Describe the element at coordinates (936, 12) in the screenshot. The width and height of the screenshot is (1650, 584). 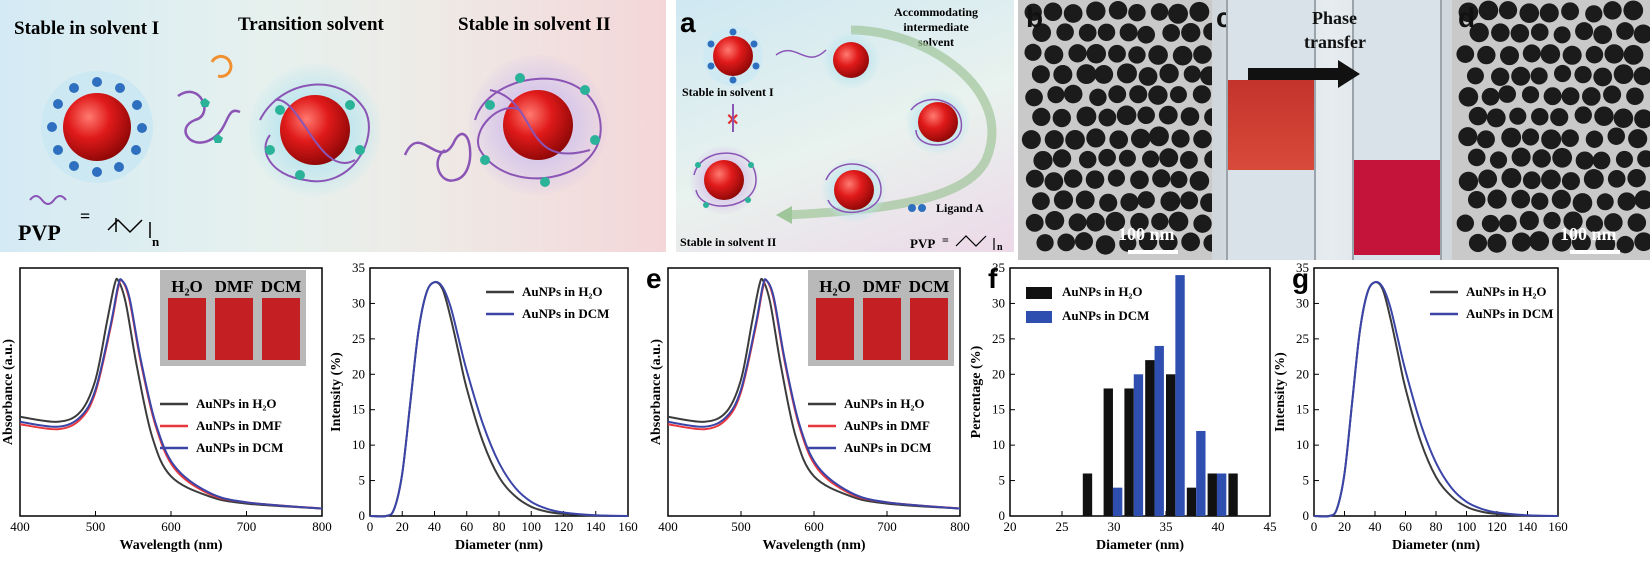
I see `accommodating-line1: Accommodating` at that location.